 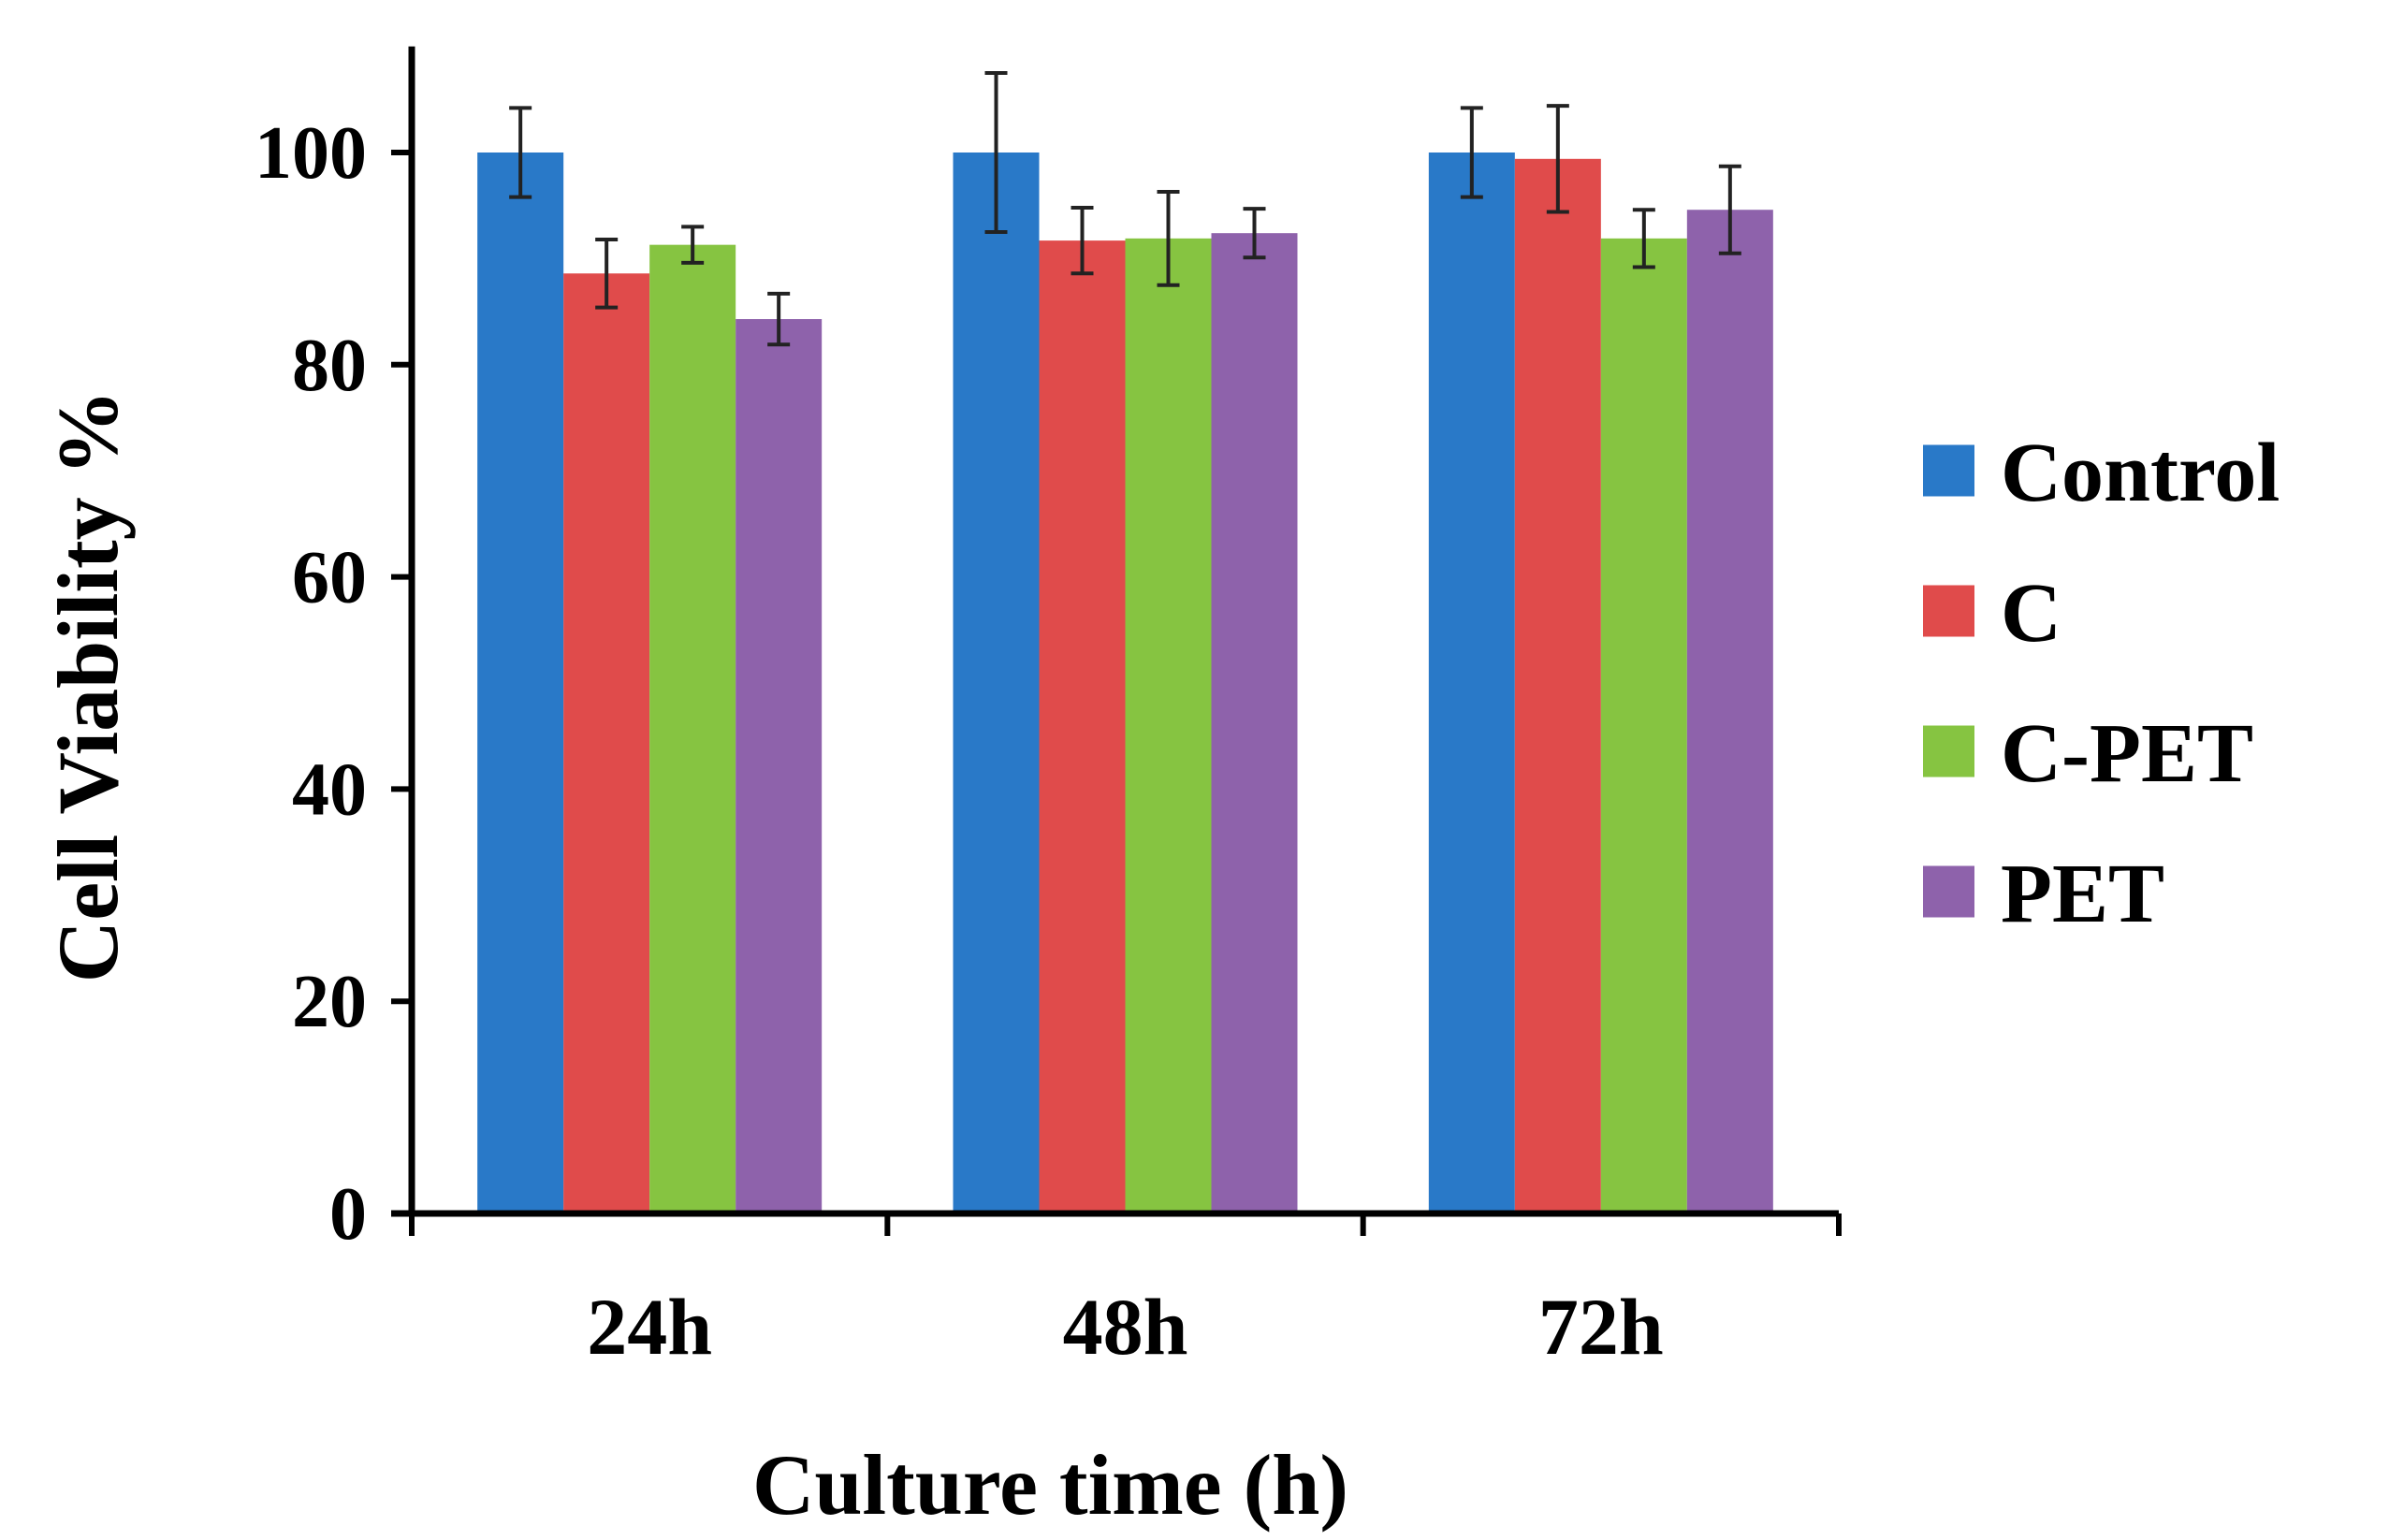 I want to click on bar-c-72h, so click(x=1558, y=686).